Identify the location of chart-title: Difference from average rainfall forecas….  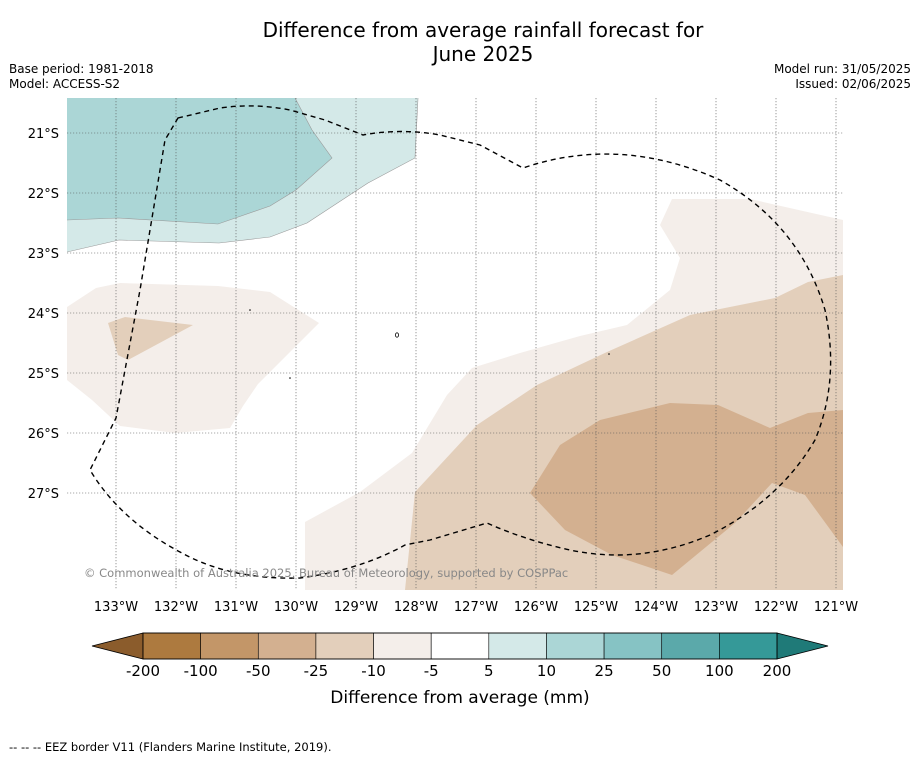
(459, 42).